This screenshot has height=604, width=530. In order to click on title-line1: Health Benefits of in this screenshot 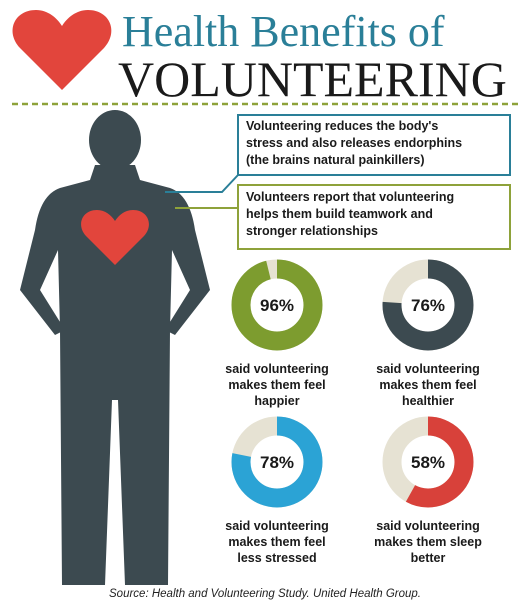, I will do `click(283, 31)`.